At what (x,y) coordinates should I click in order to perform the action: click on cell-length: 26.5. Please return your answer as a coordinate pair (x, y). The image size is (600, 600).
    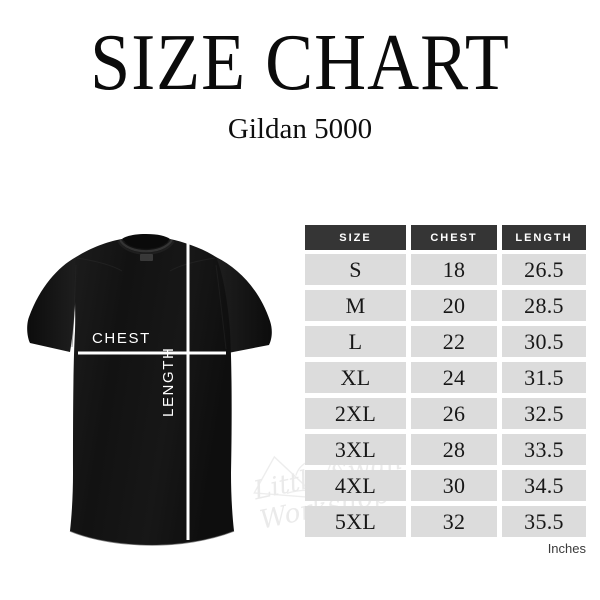
    Looking at the image, I should click on (544, 269).